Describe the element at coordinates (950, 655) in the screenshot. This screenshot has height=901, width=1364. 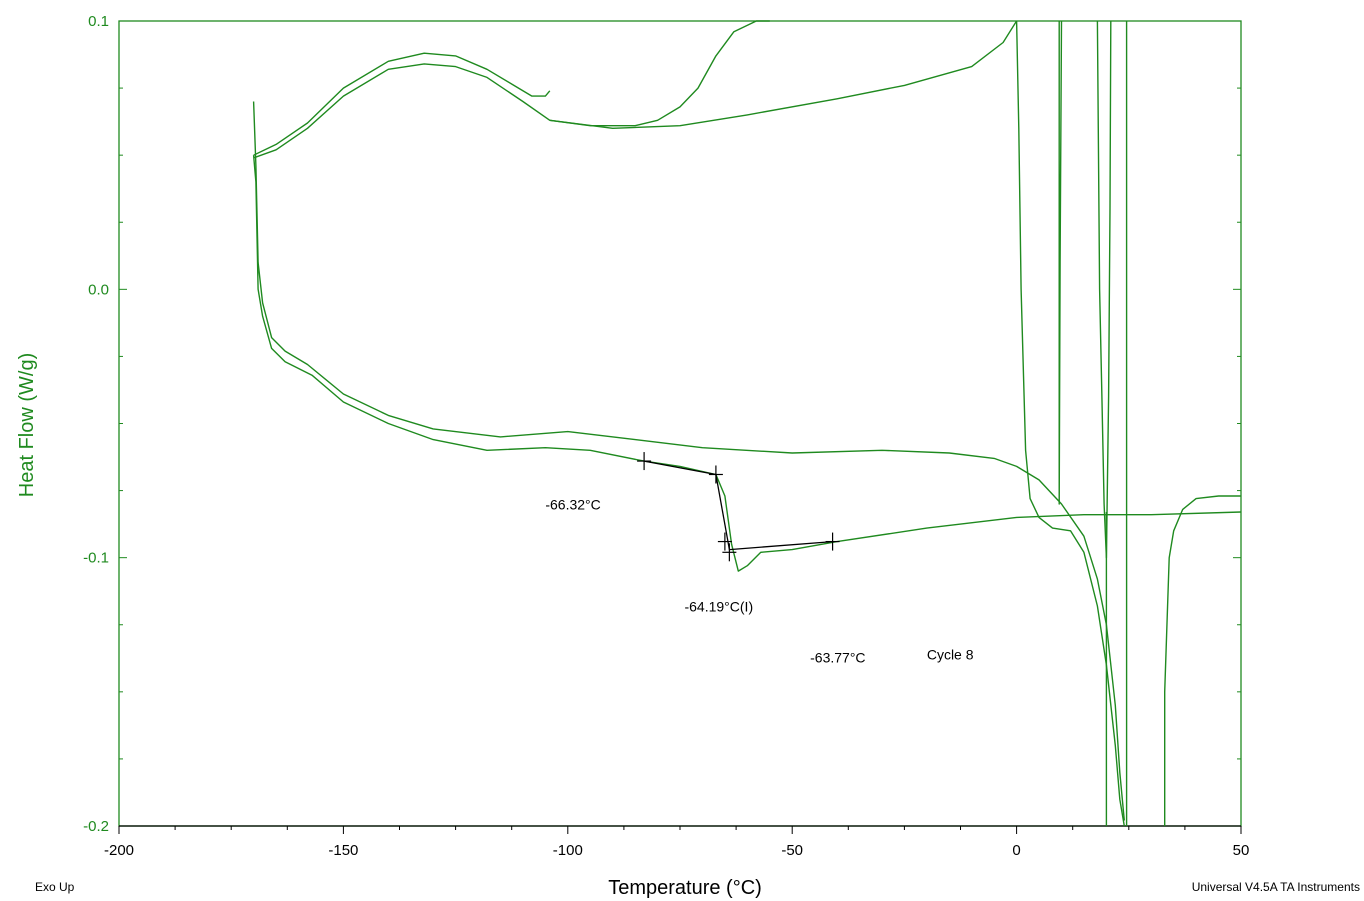
I see `annotation-label: Cycle 8` at that location.